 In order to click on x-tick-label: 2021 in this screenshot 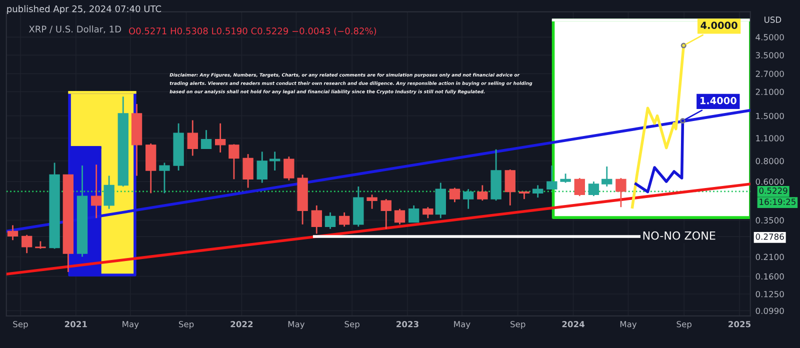, I will do `click(75, 324)`.